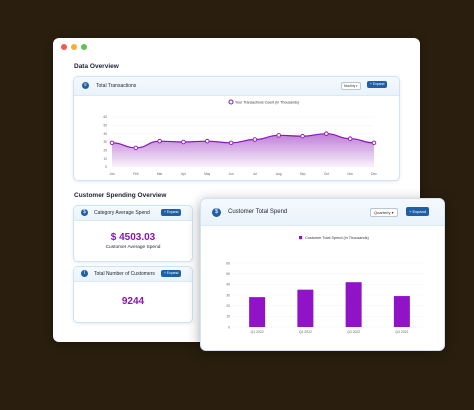 The height and width of the screenshot is (410, 474). What do you see at coordinates (64, 47) in the screenshot?
I see `close-dot` at bounding box center [64, 47].